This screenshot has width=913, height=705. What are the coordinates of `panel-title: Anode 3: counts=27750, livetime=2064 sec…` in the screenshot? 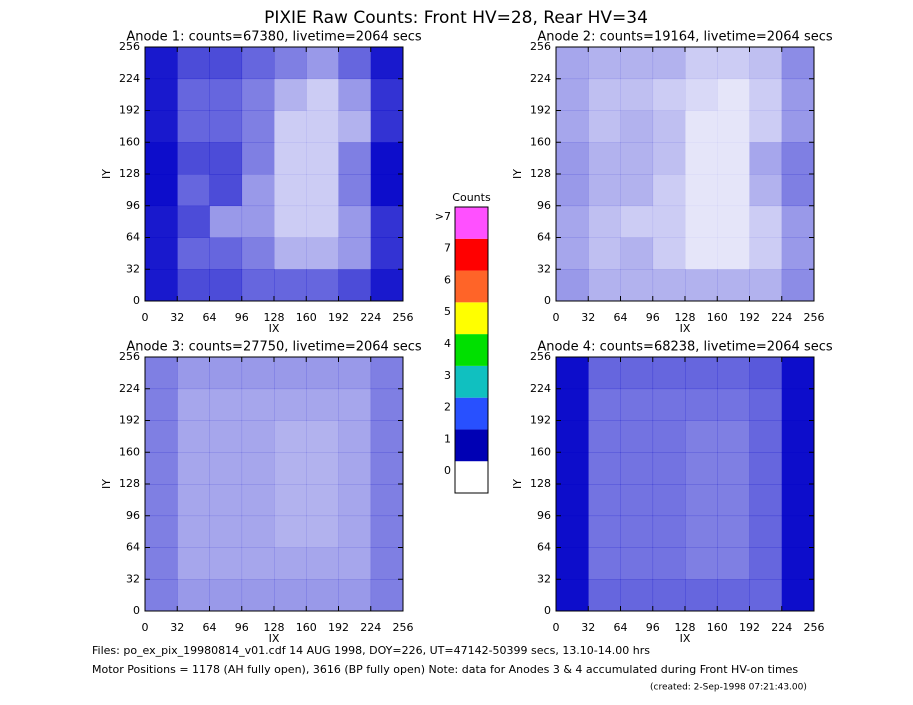 It's located at (274, 347).